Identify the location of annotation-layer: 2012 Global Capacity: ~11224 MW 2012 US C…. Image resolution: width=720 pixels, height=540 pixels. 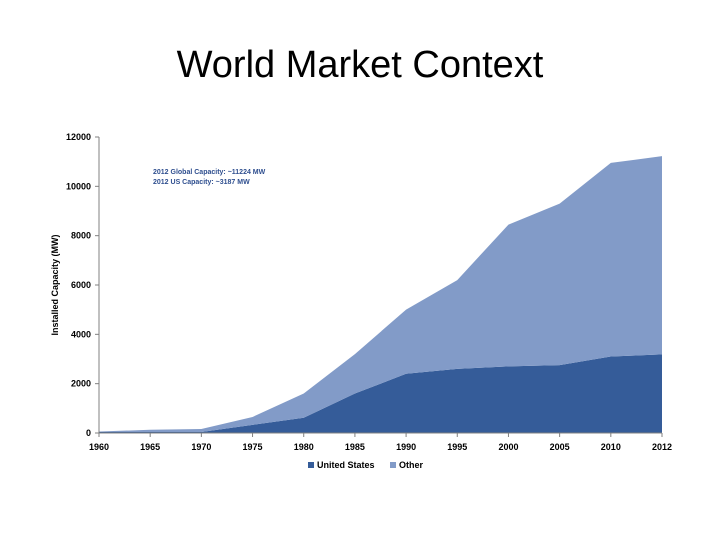
(209, 177).